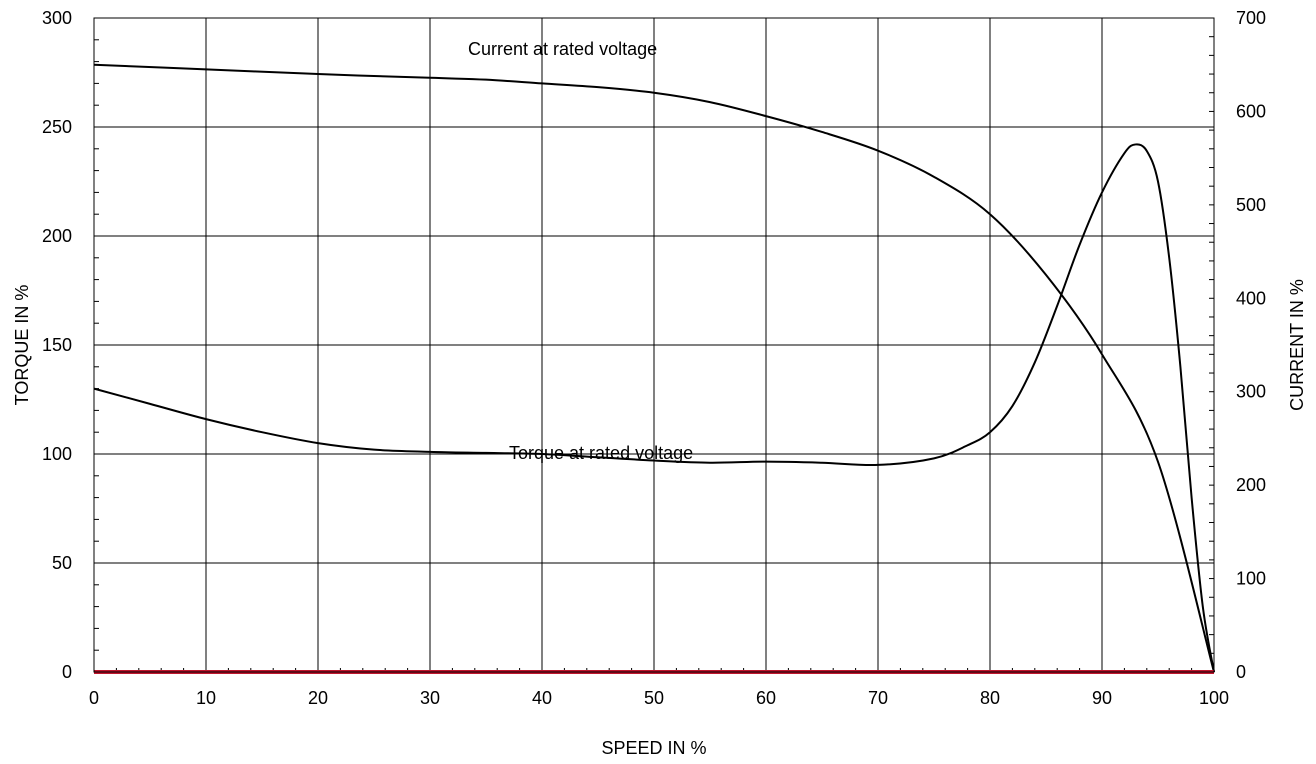  Describe the element at coordinates (878, 698) in the screenshot. I see `x-tick-label: 70` at that location.